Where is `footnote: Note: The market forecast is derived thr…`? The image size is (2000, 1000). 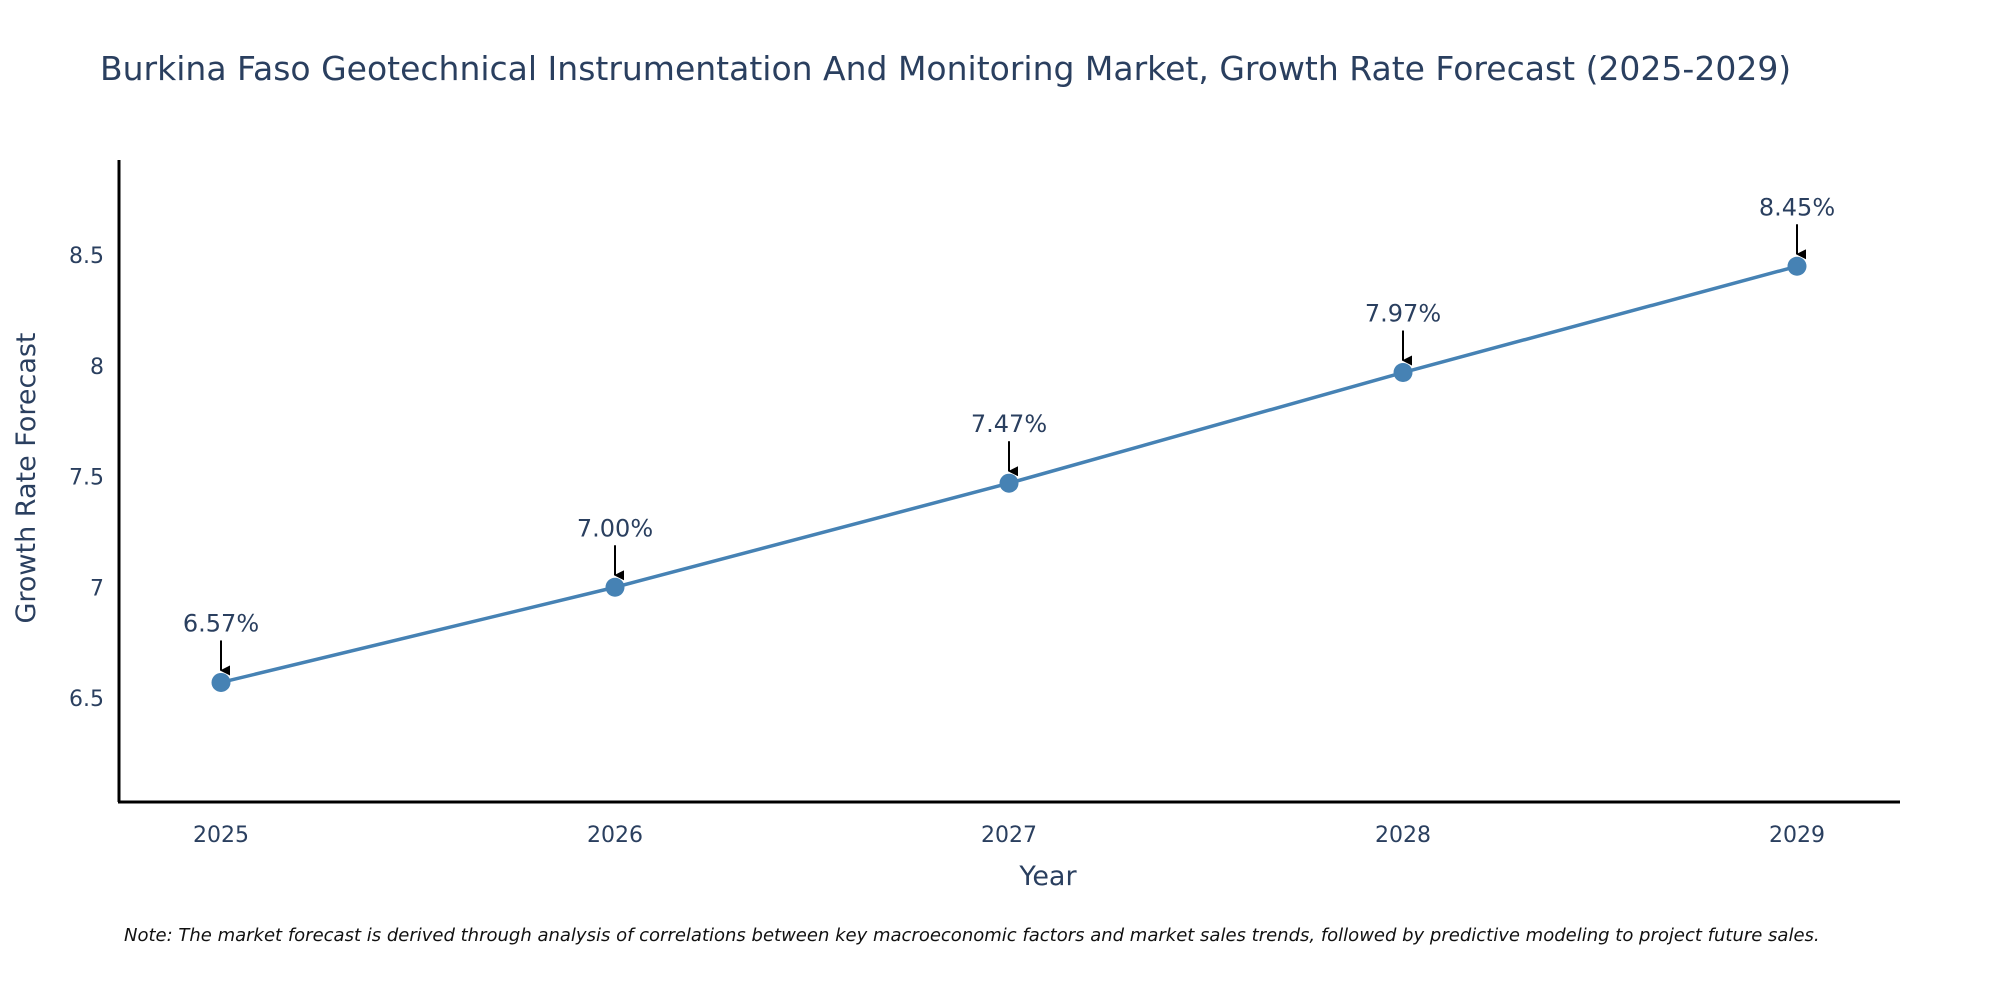 footnote: Note: The market forecast is derived thr… is located at coordinates (972, 935).